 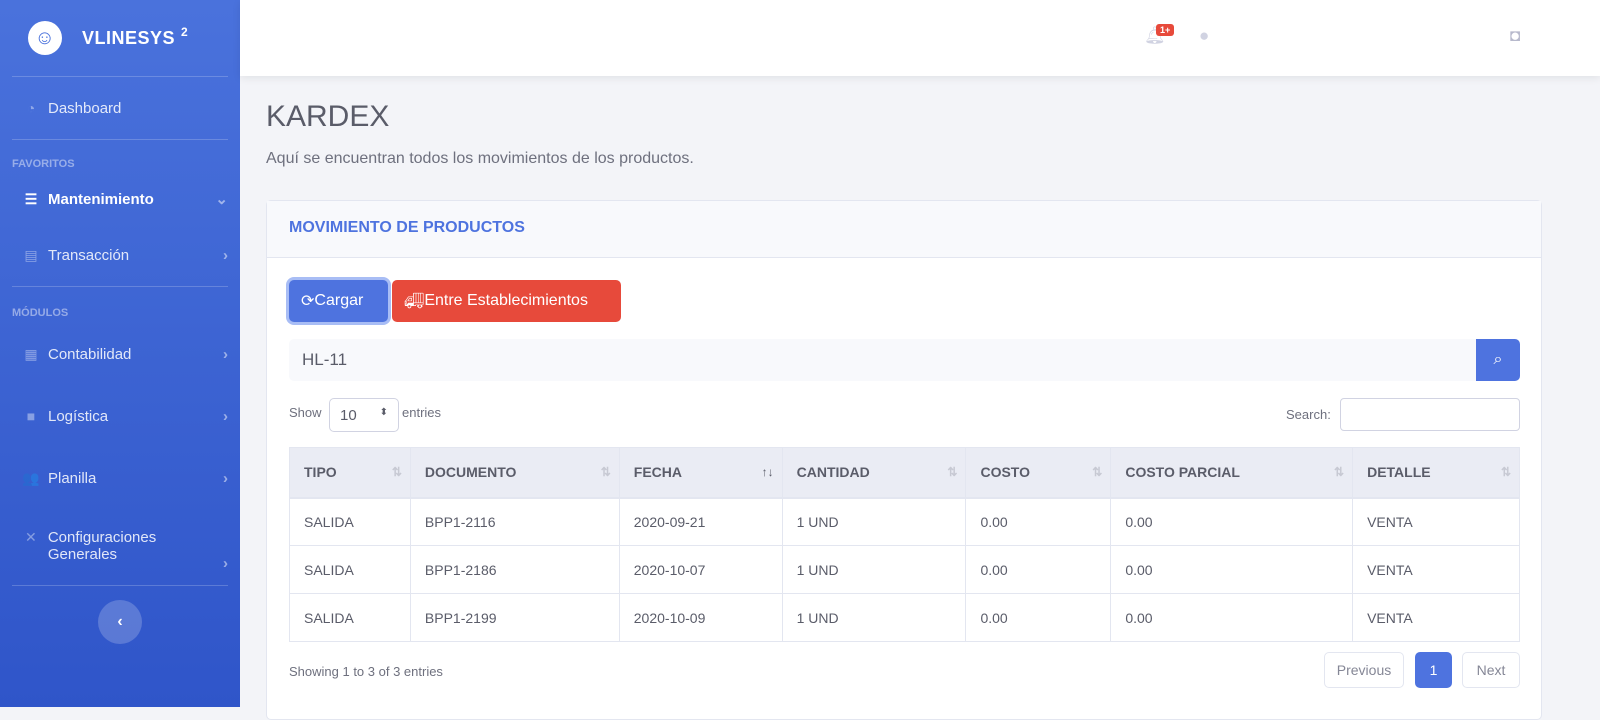 What do you see at coordinates (31, 353) in the screenshot?
I see `calculator-icon: ▦` at bounding box center [31, 353].